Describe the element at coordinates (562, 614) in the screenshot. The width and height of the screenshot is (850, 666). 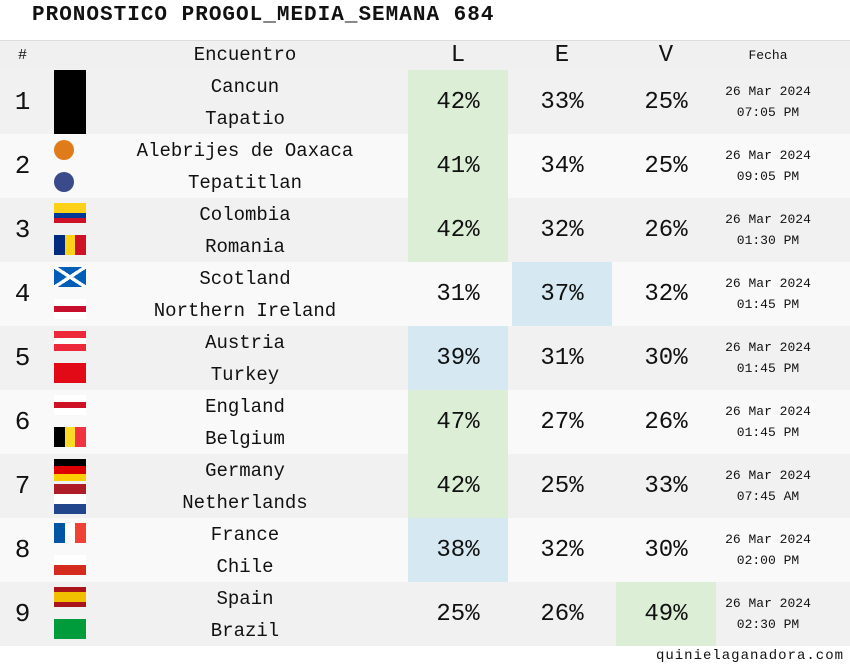
I see `percent-e: 26%` at that location.